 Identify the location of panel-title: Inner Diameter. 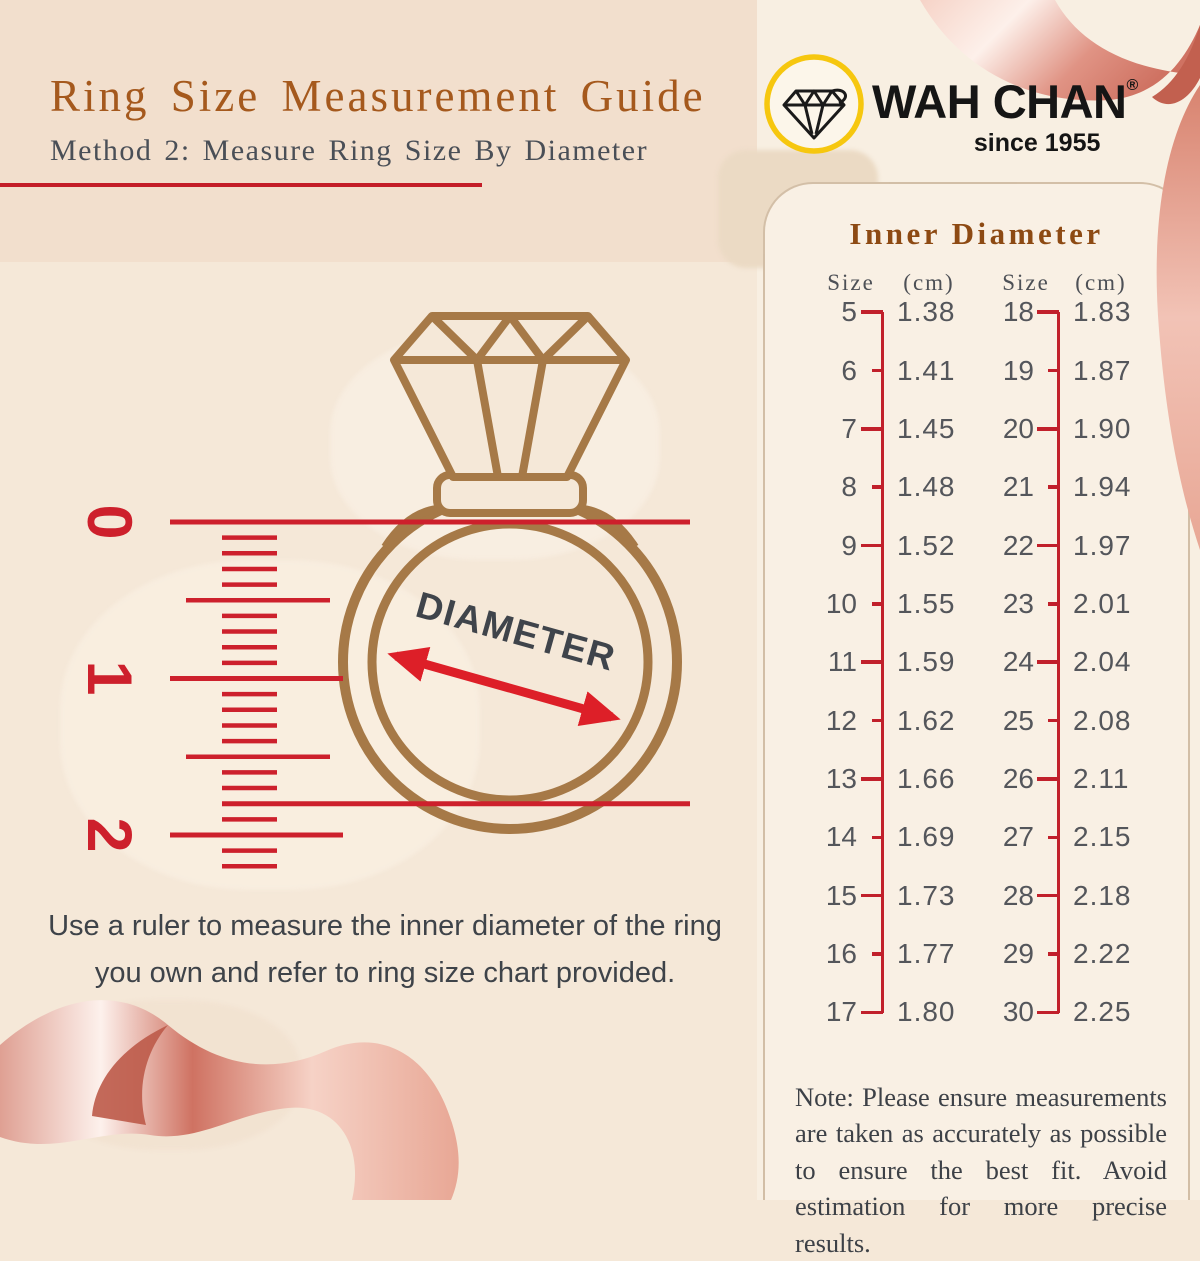
(976, 234).